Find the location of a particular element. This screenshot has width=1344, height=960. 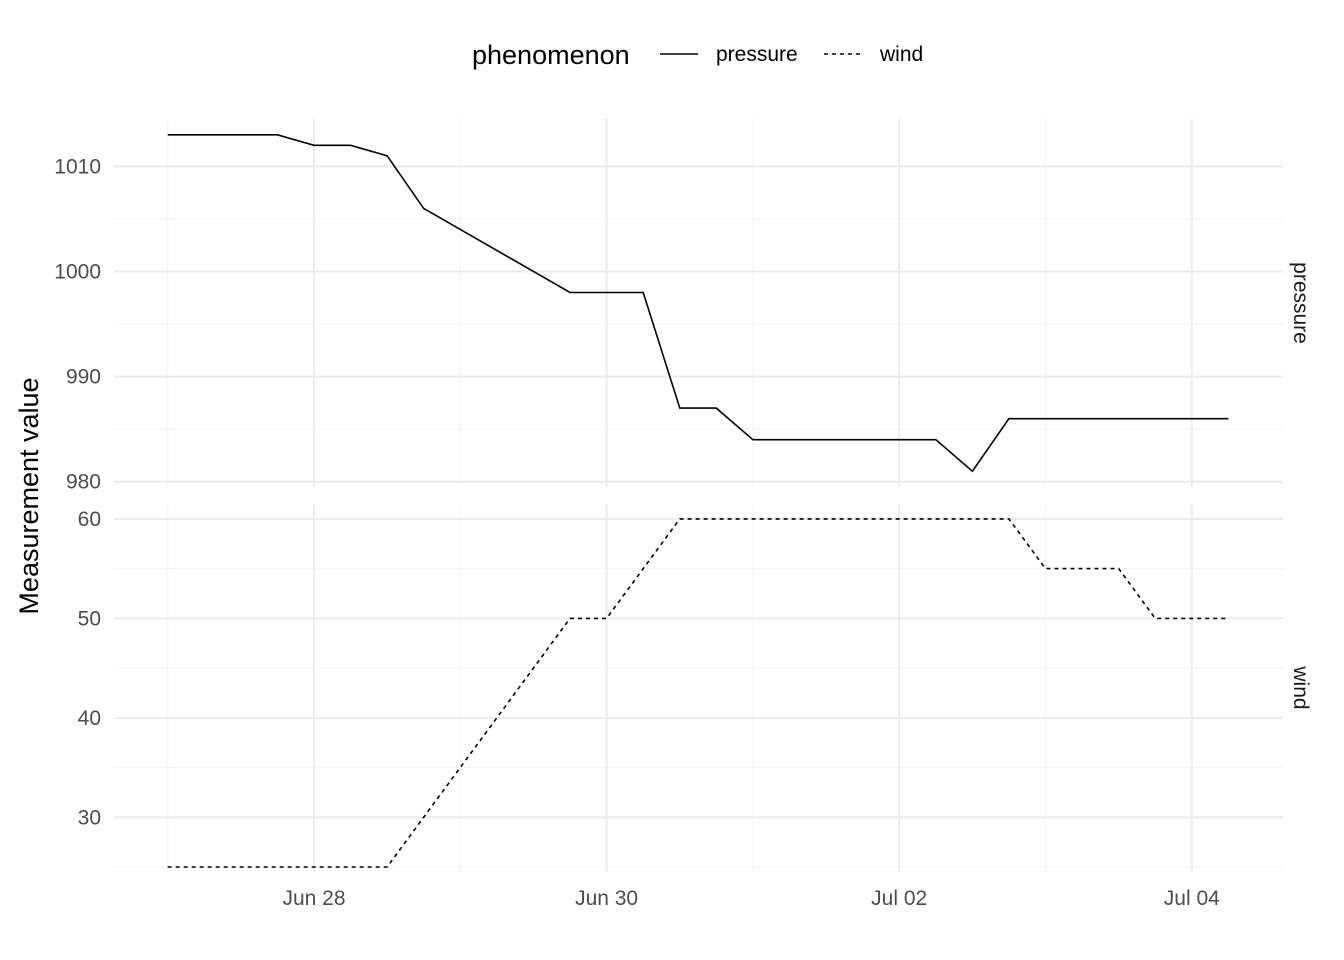

legend-label-wind: wind is located at coordinates (901, 54).